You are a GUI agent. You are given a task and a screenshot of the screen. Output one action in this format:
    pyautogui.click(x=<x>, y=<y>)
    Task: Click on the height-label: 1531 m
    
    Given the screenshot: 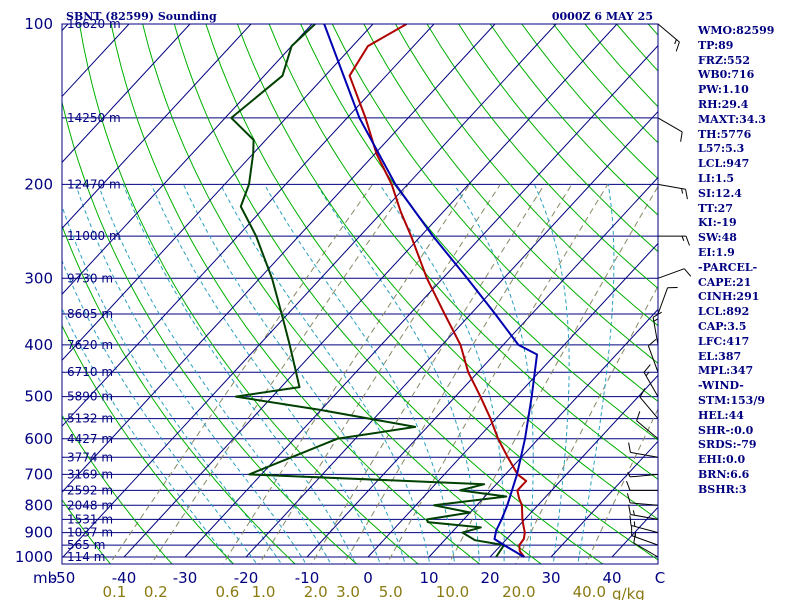 What is the action you would take?
    pyautogui.click(x=90, y=519)
    